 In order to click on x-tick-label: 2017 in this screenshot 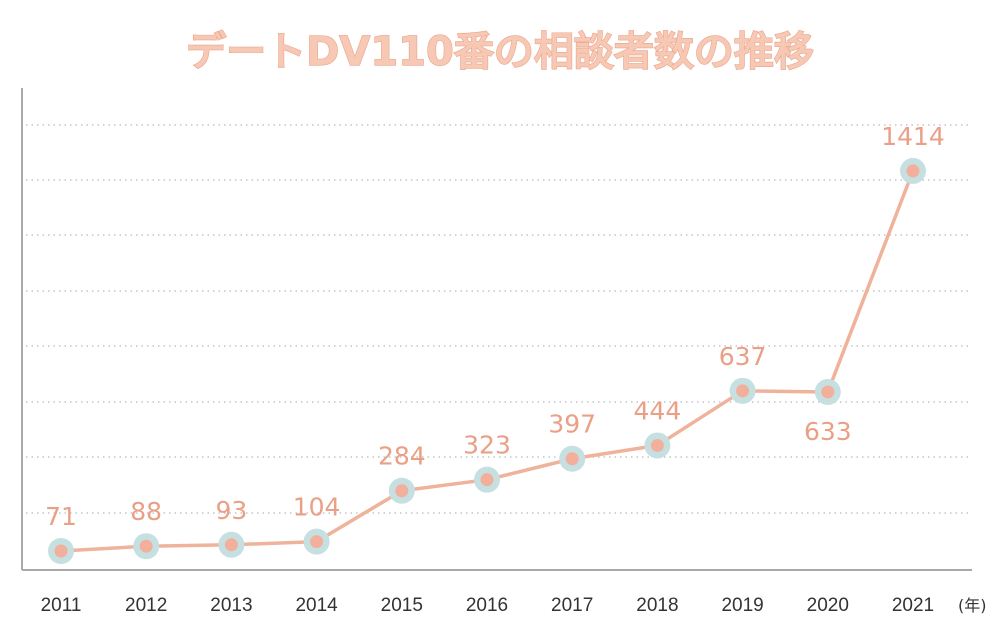, I will do `click(572, 605)`.